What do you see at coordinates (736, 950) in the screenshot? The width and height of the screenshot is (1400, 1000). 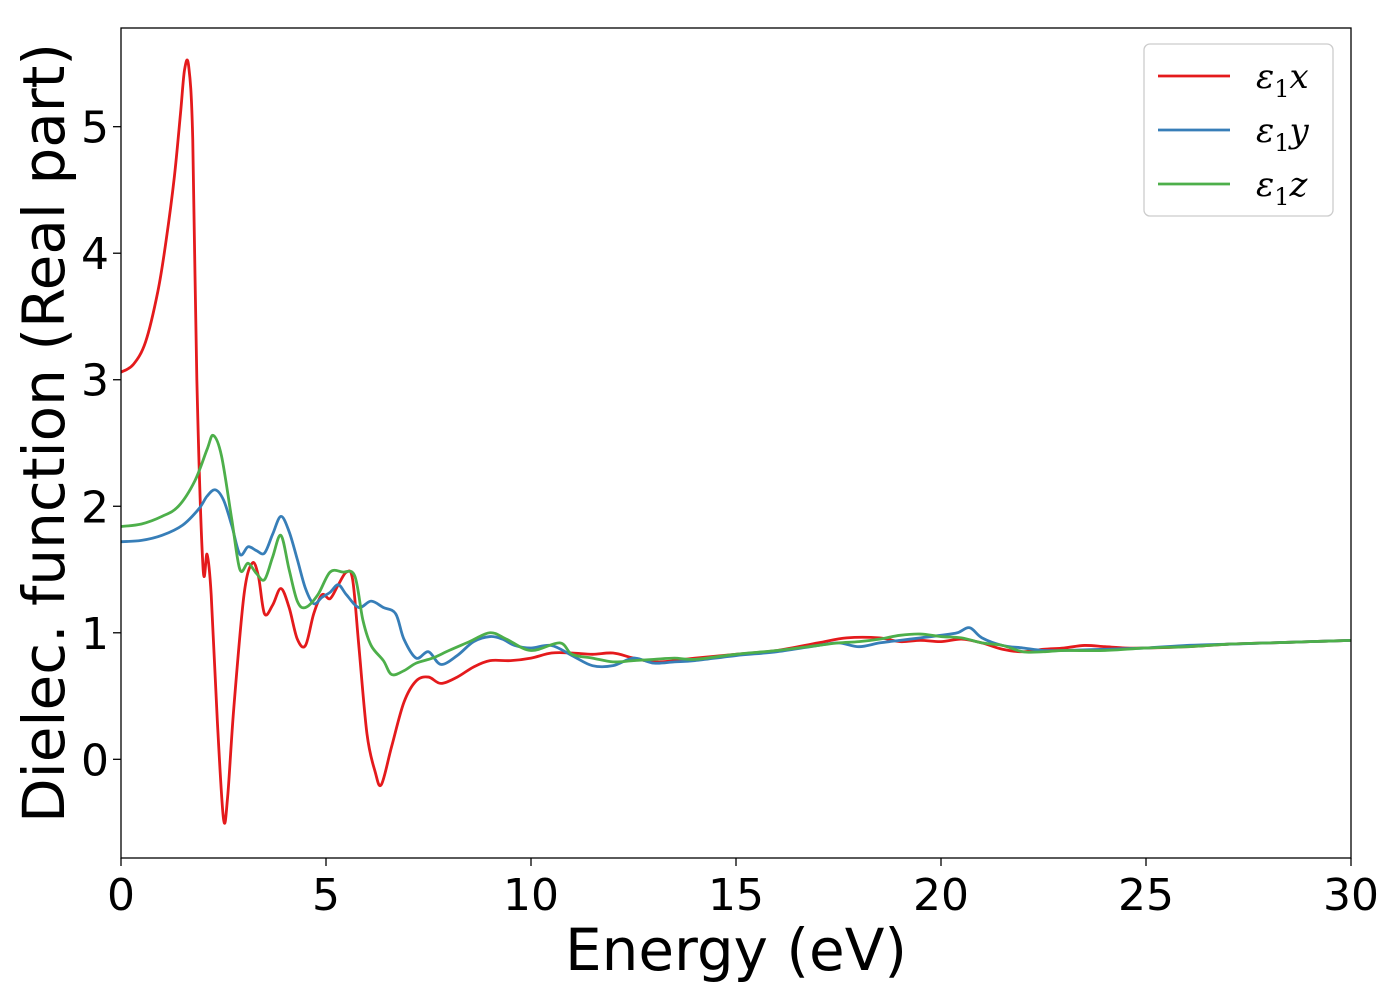 I see `x-axis-label: Energy (eV)` at bounding box center [736, 950].